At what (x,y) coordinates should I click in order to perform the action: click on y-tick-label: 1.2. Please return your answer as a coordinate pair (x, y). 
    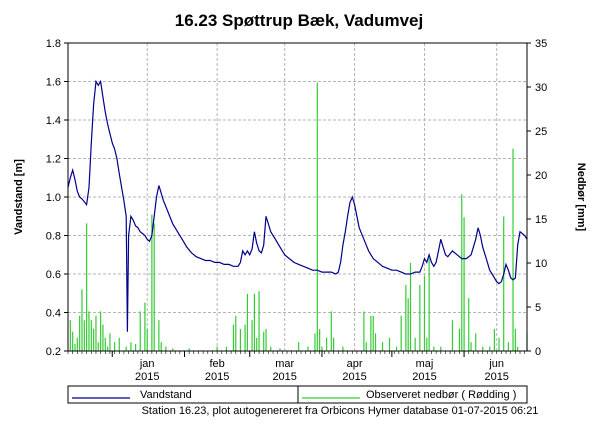
    Looking at the image, I should click on (53, 160).